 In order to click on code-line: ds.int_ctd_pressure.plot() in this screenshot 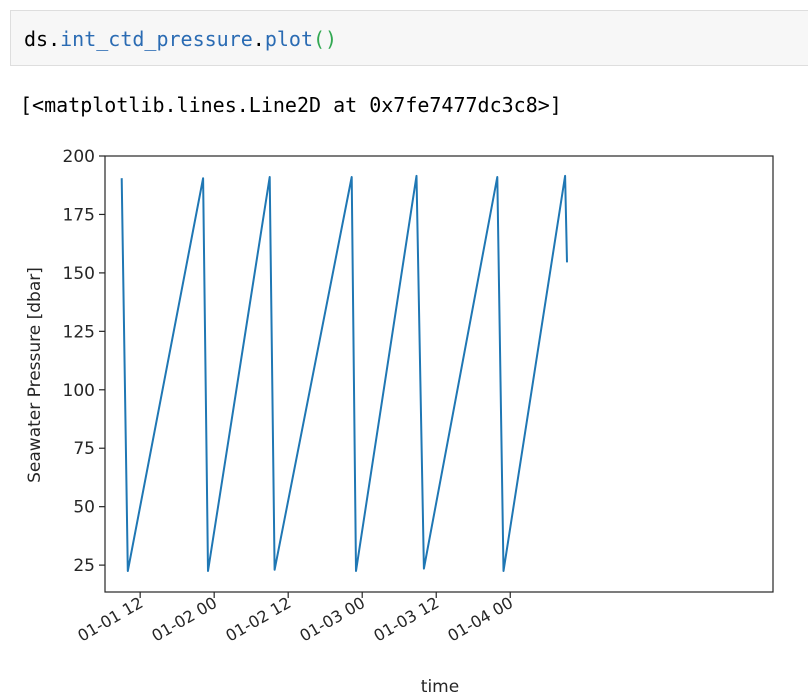, I will do `click(180, 39)`.